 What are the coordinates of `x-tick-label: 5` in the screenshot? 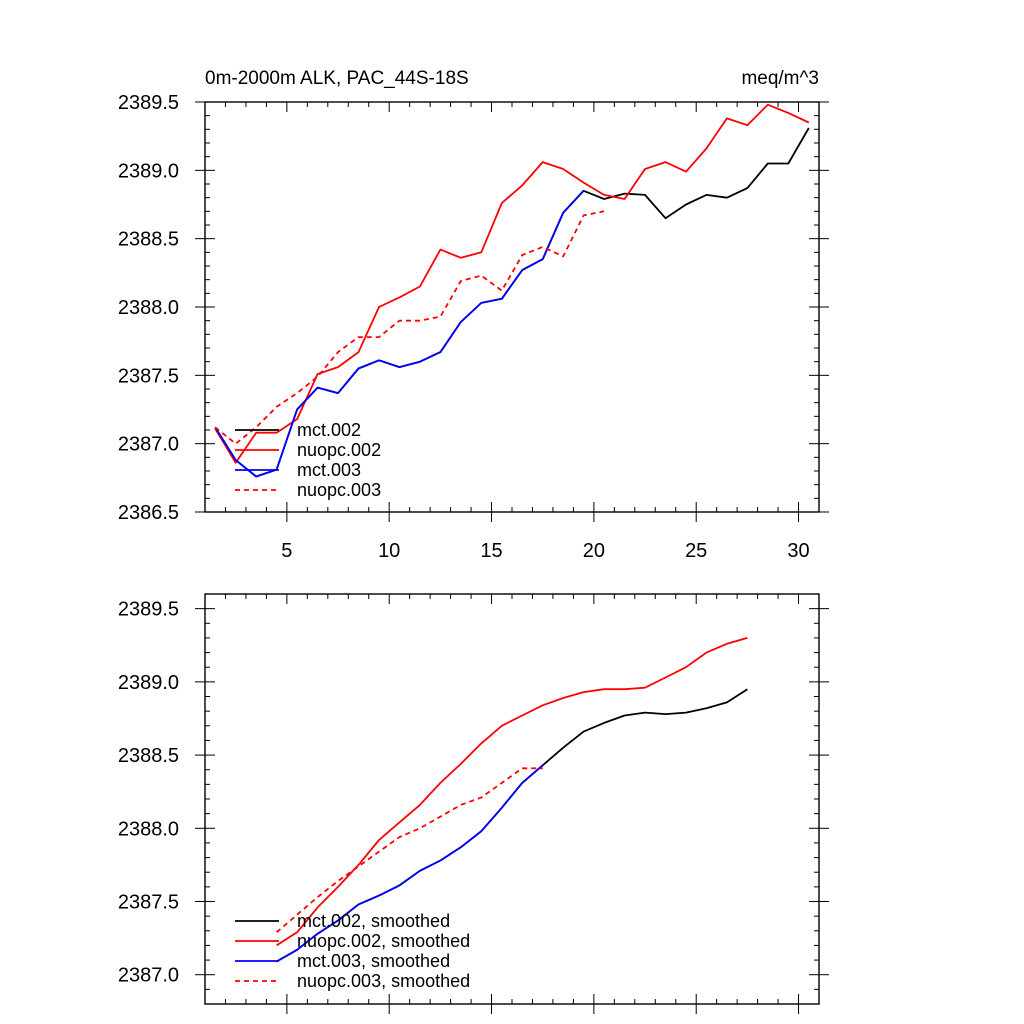 It's located at (286, 551).